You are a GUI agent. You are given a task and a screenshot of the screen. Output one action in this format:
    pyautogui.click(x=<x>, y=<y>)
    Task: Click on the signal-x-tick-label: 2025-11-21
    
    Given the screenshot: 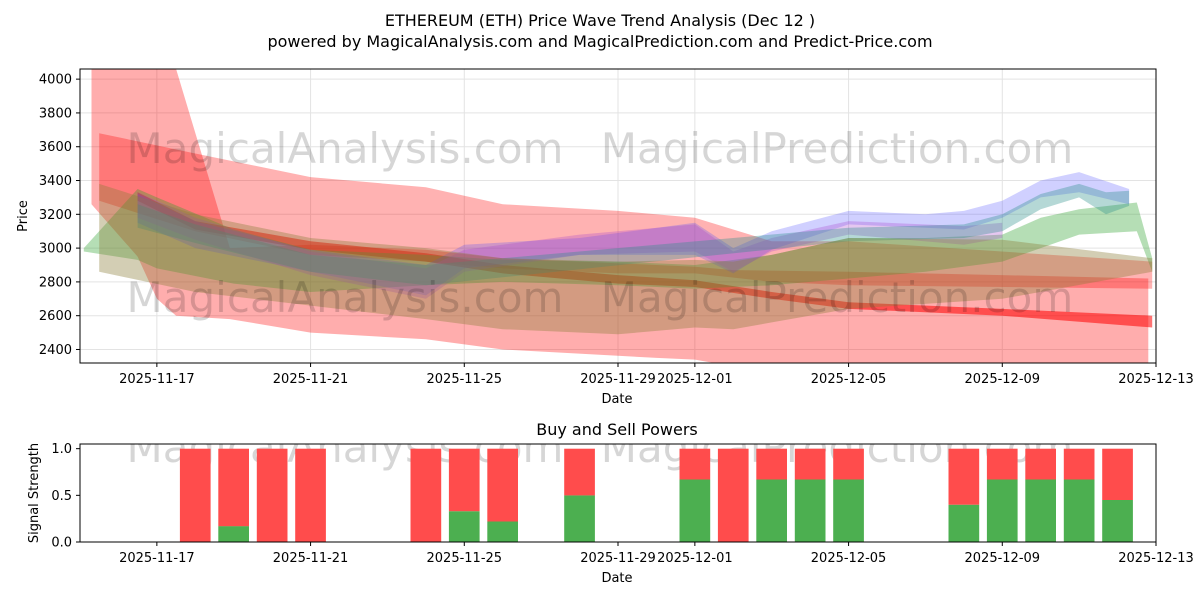 What is the action you would take?
    pyautogui.click(x=311, y=558)
    